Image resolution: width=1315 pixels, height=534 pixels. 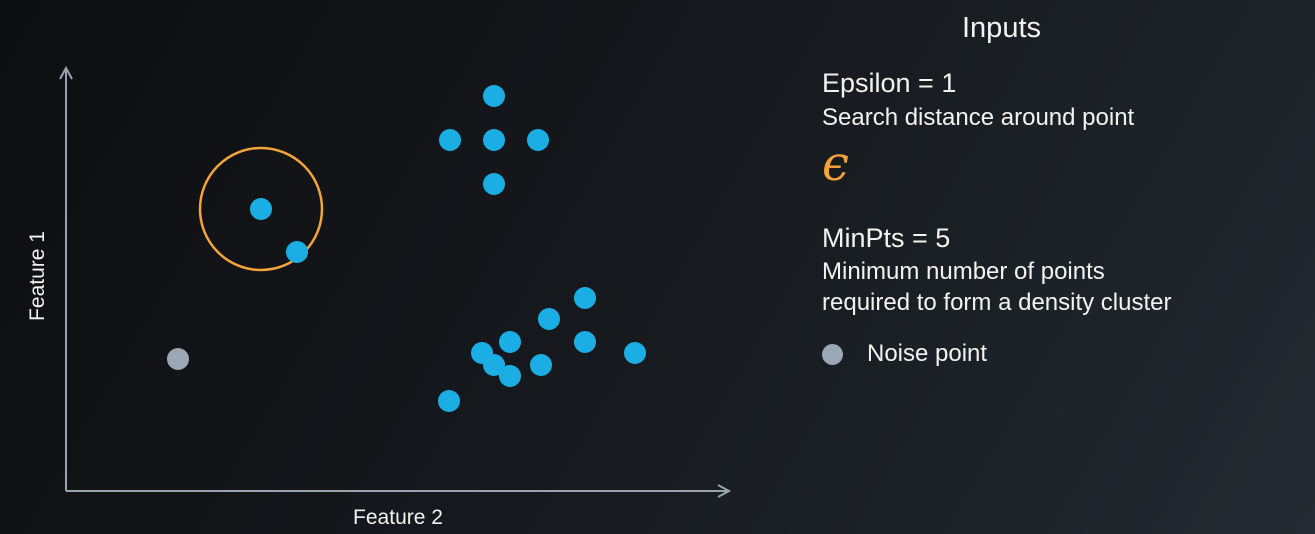 What do you see at coordinates (963, 271) in the screenshot?
I see `minpts-description-line1: Minimum number of points` at bounding box center [963, 271].